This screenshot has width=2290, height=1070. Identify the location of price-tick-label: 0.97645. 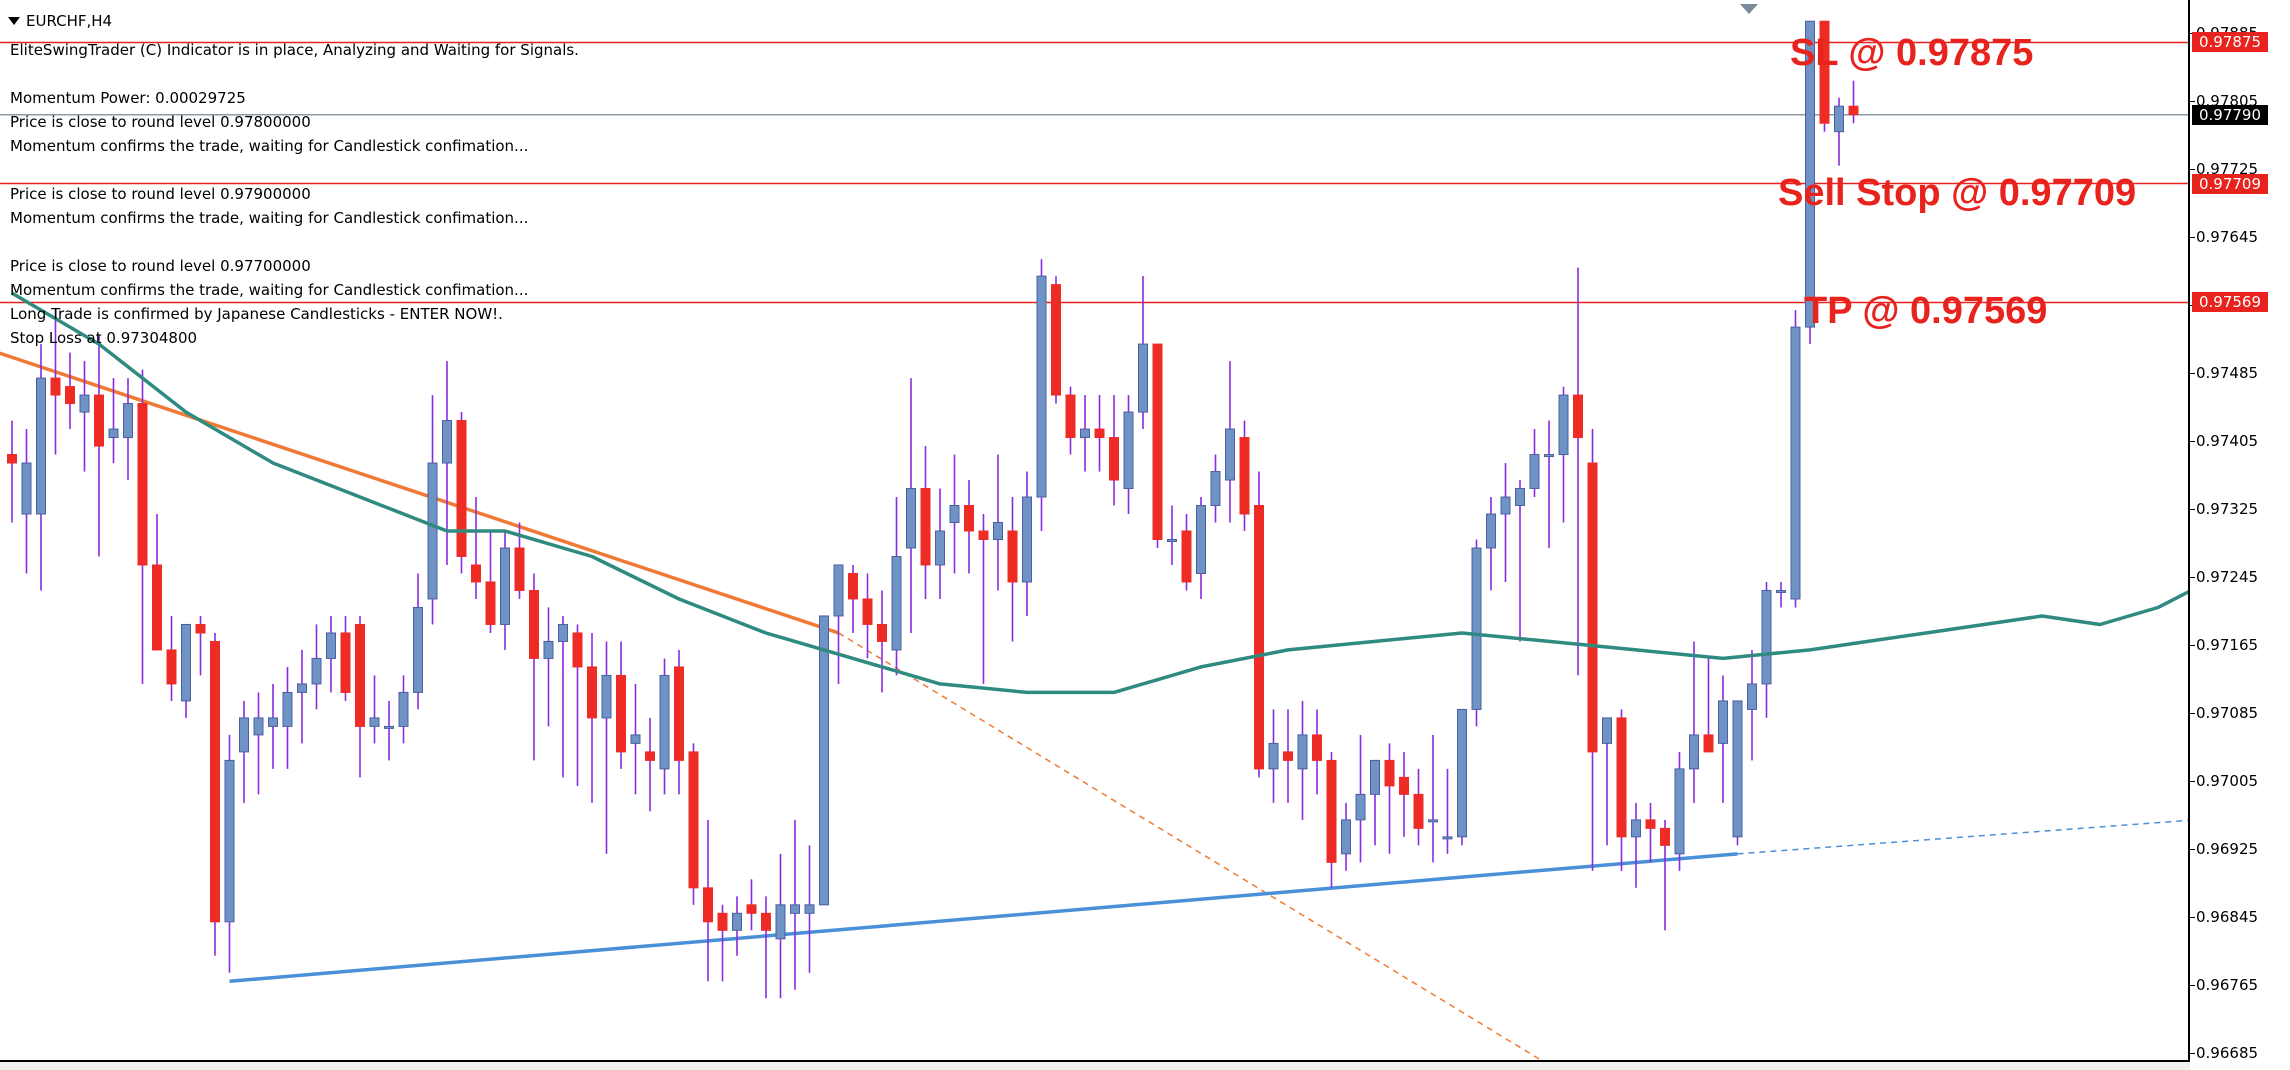
(2224, 236).